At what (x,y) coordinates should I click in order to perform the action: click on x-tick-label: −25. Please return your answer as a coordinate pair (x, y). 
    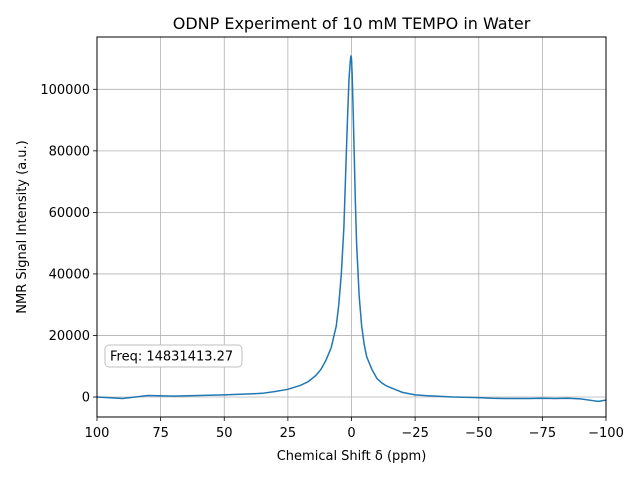
    Looking at the image, I should click on (414, 433).